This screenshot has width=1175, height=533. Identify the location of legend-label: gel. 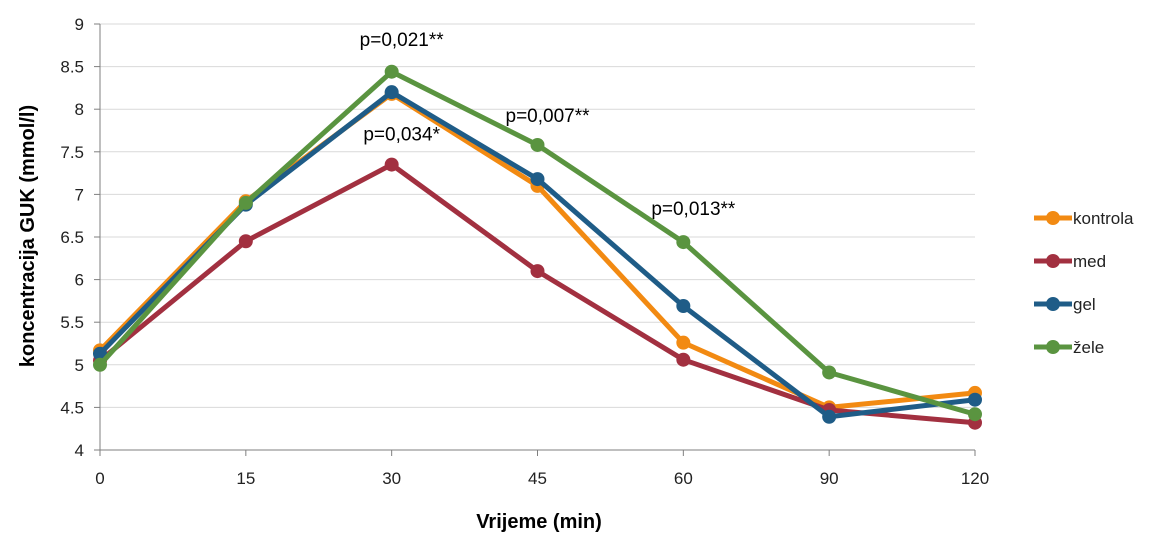
(1084, 304).